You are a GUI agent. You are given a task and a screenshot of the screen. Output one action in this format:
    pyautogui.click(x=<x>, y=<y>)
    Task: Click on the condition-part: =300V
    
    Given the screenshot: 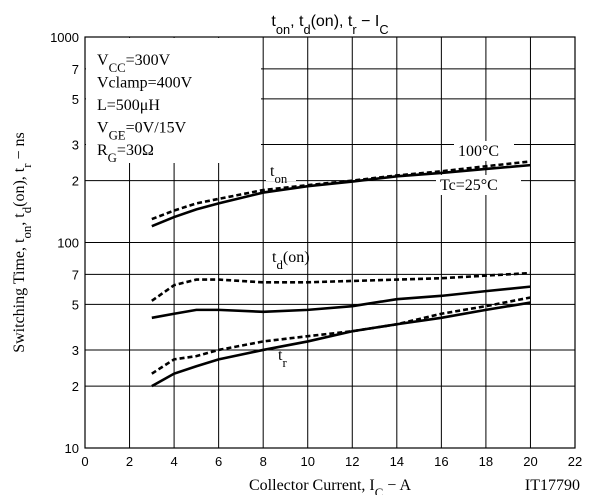 What is the action you would take?
    pyautogui.click(x=148, y=60)
    